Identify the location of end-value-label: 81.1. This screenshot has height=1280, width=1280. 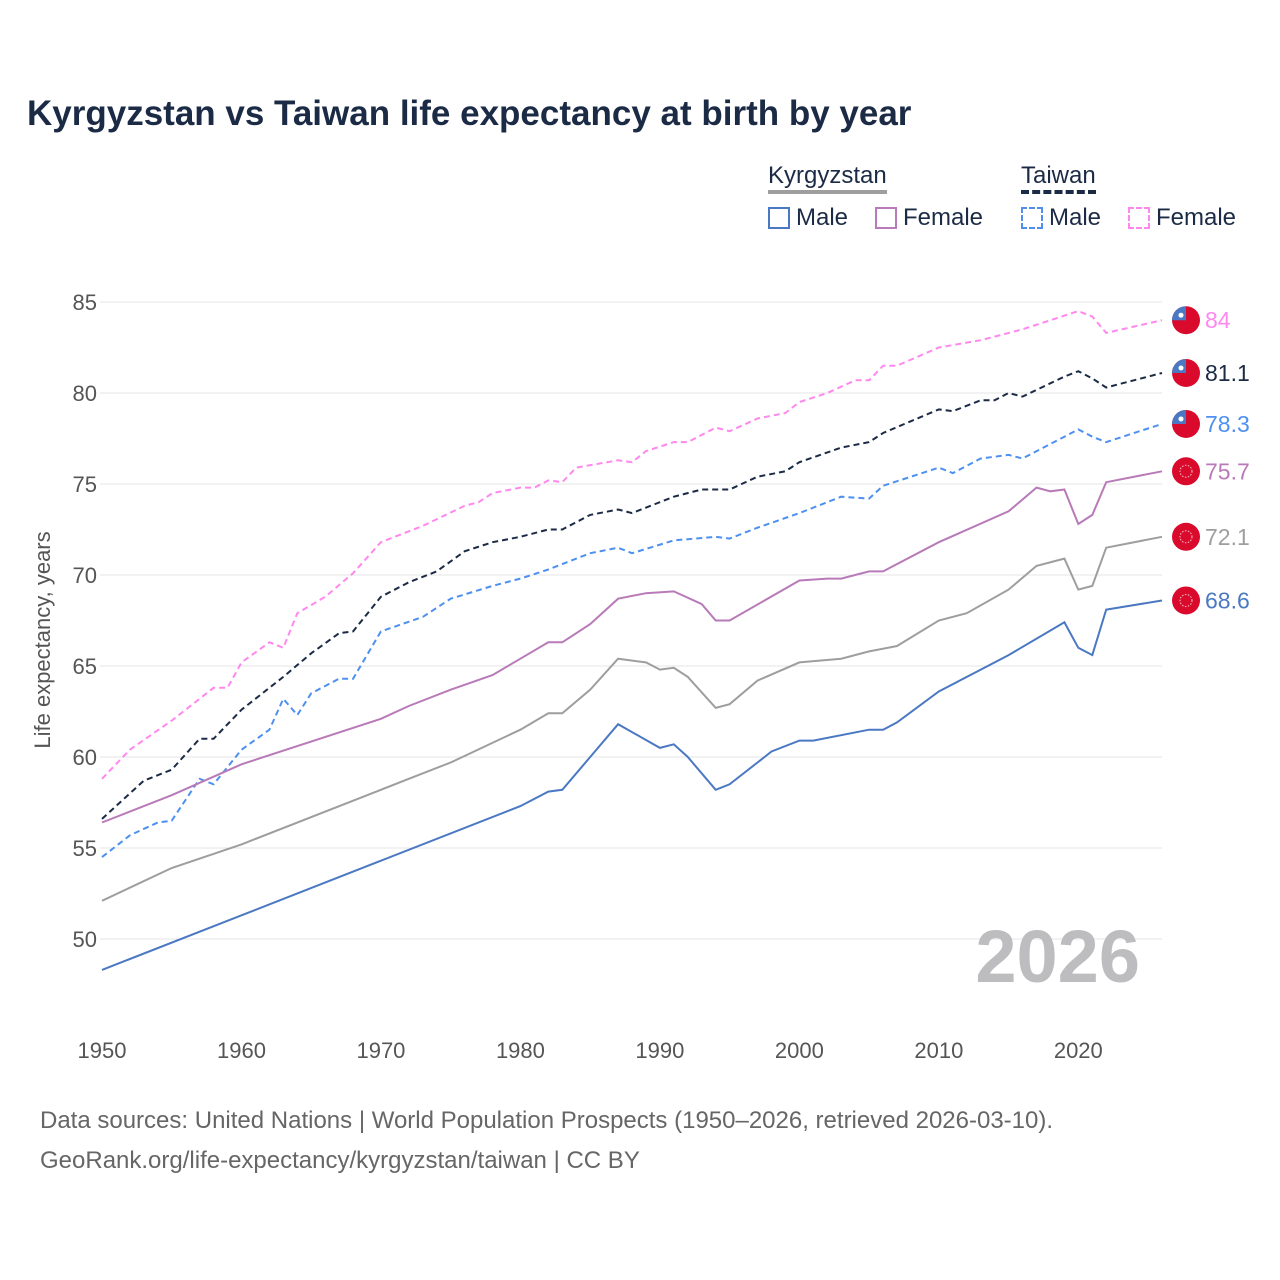
(1227, 373).